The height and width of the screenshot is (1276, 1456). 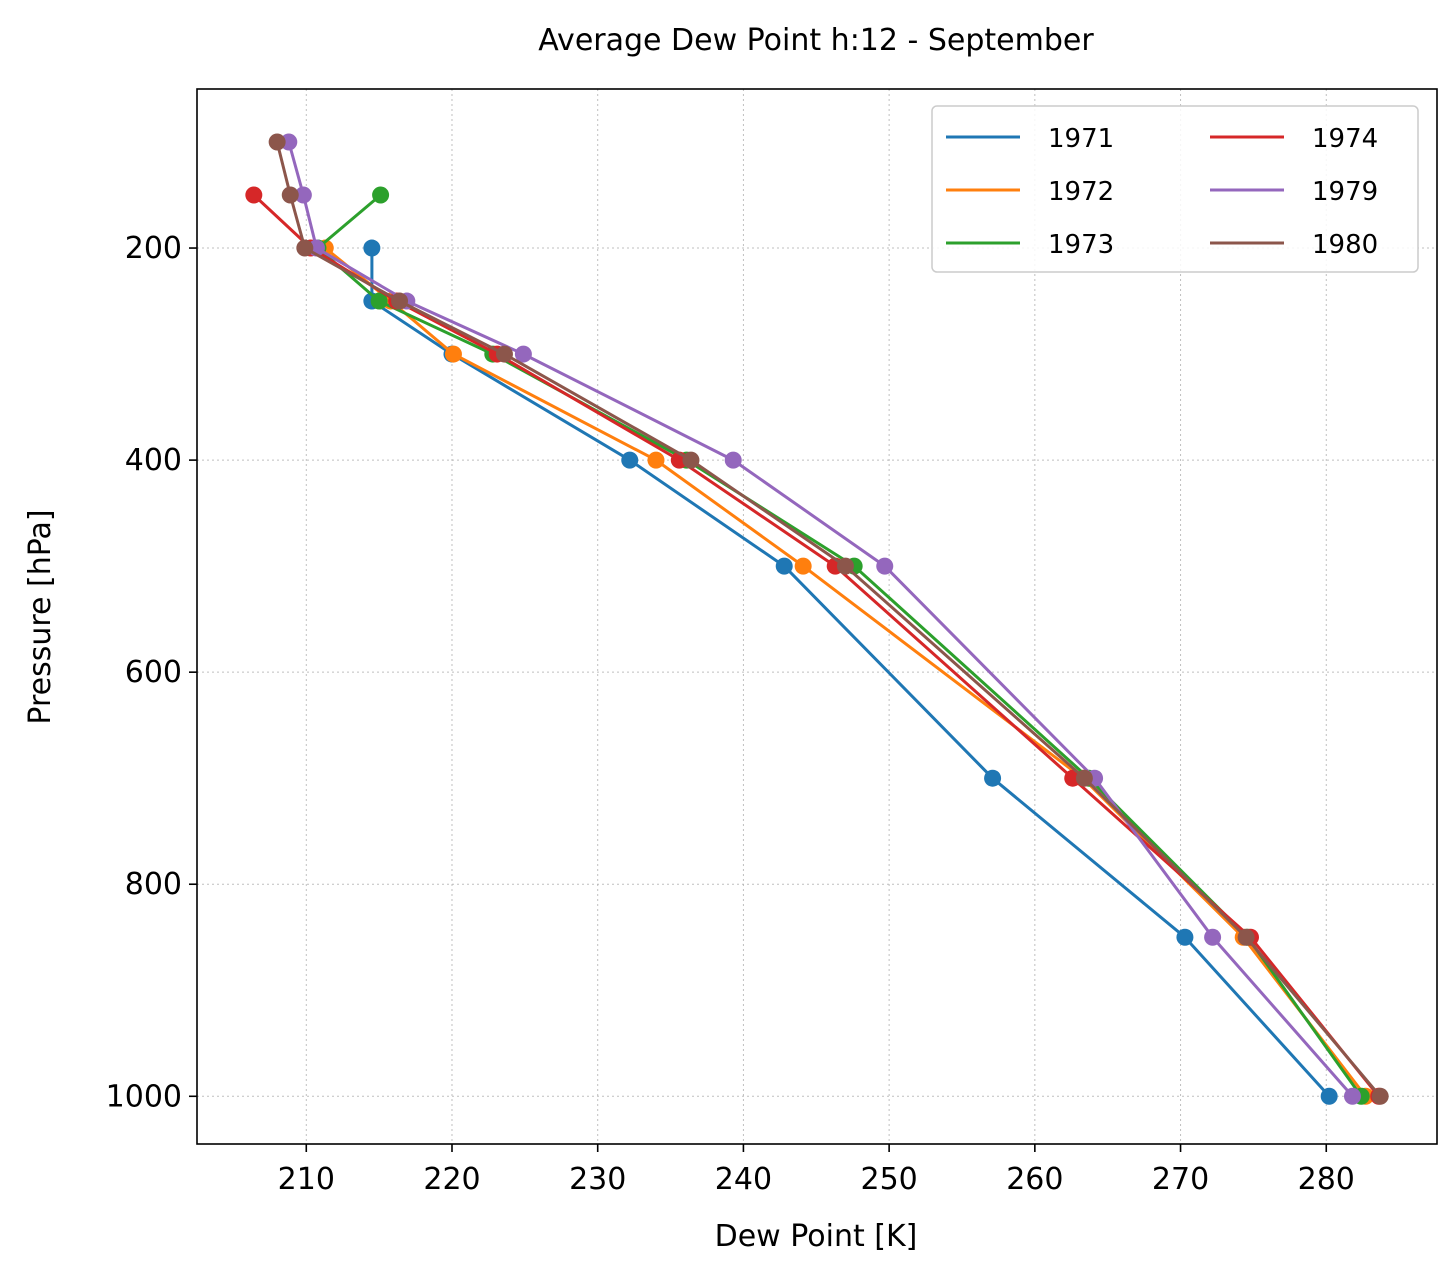 What do you see at coordinates (153, 884) in the screenshot?
I see `y-tick-label: 800` at bounding box center [153, 884].